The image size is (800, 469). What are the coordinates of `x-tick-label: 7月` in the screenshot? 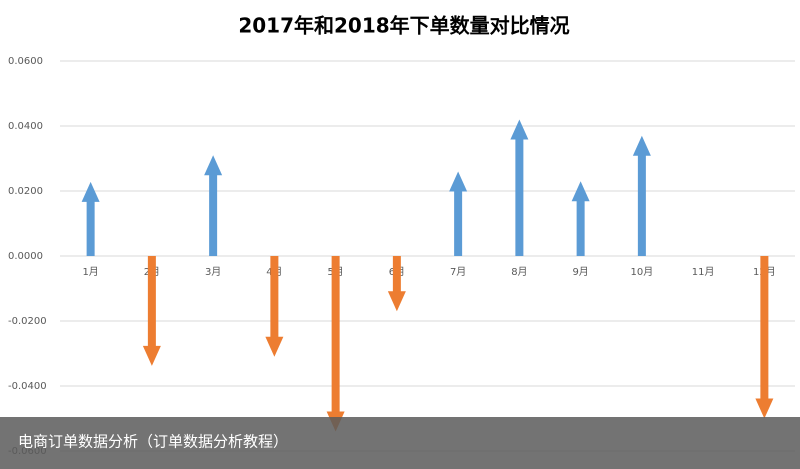 It's located at (458, 272).